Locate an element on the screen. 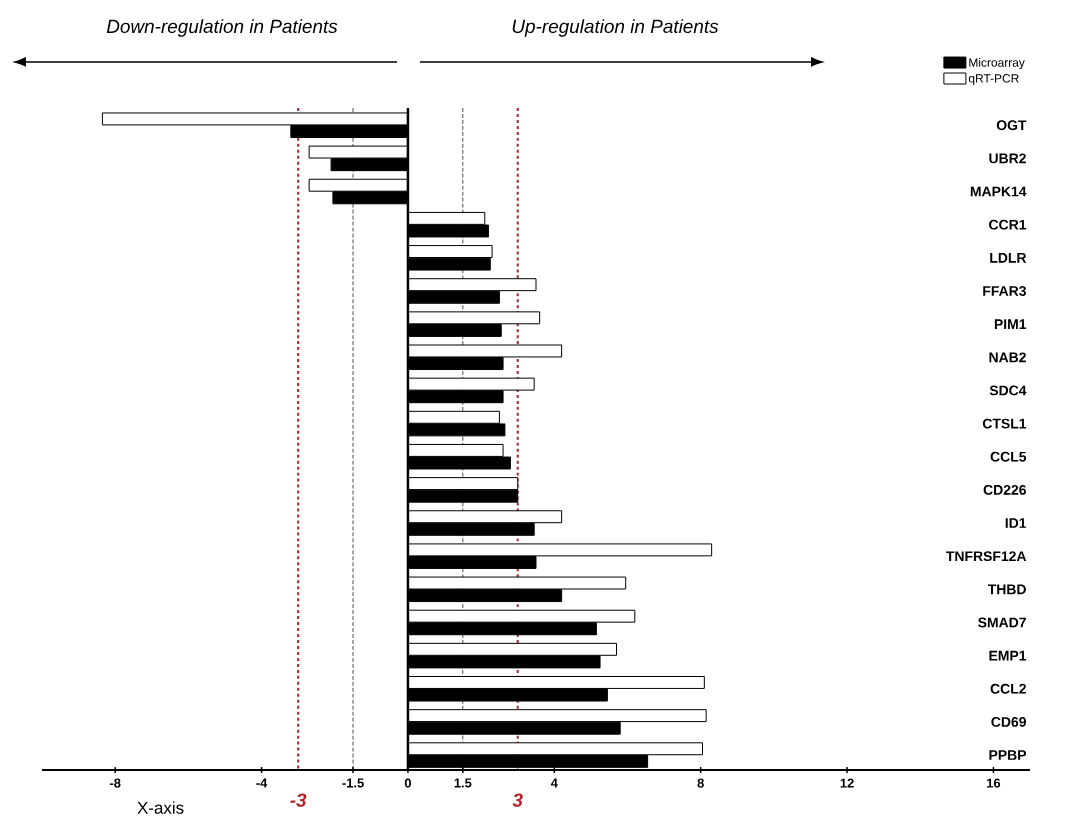 The width and height of the screenshot is (1083, 834). y-tick-label: FFAR3 is located at coordinates (1004, 291).